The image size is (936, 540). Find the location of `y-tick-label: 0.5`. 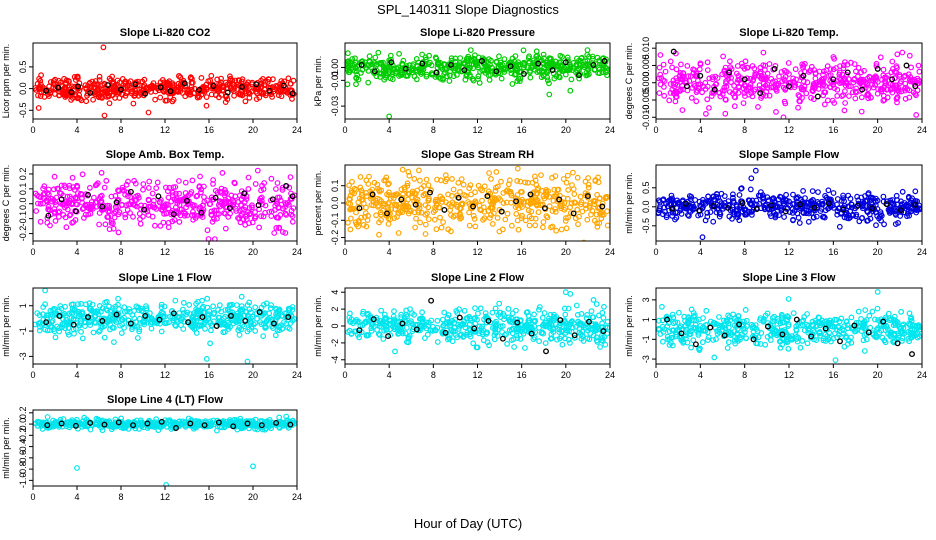

y-tick-label: 0.5 is located at coordinates (23, 67).